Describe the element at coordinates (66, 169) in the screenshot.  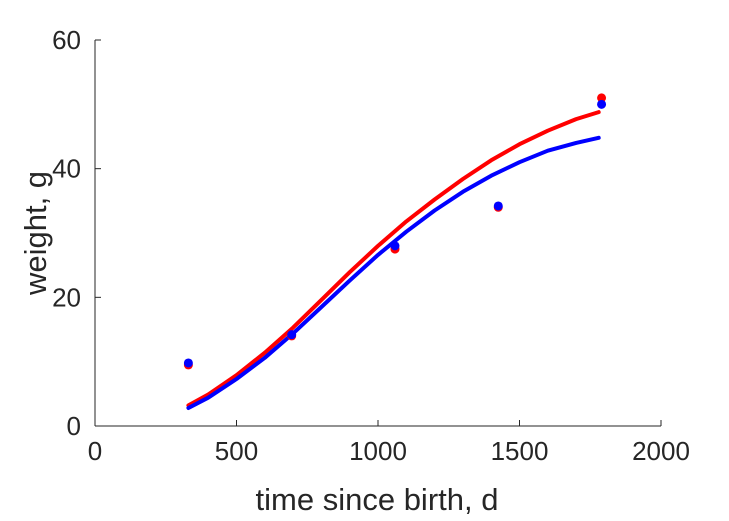
I see `y-tick-label: 40` at that location.